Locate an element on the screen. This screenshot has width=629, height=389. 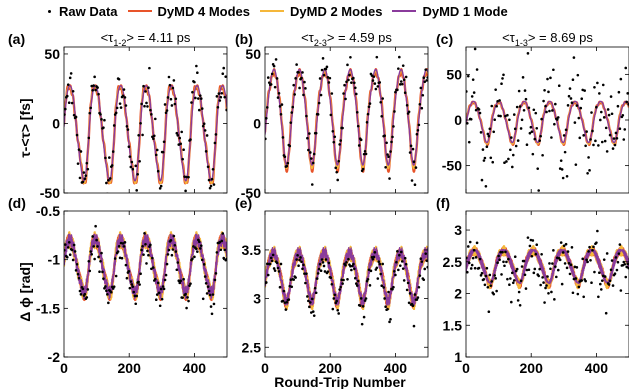
plot-area is located at coordinates (547, 119).